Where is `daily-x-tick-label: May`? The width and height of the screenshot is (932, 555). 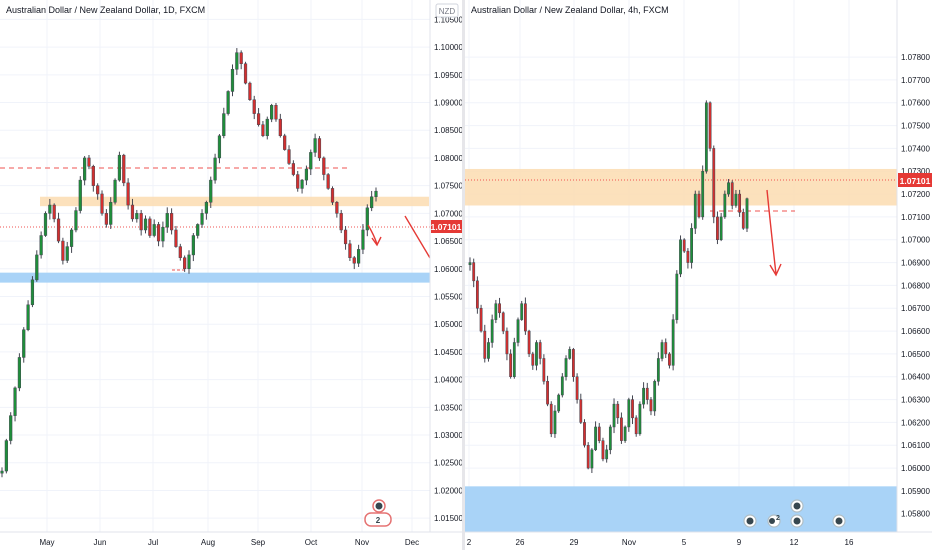 daily-x-tick-label: May is located at coordinates (46, 542).